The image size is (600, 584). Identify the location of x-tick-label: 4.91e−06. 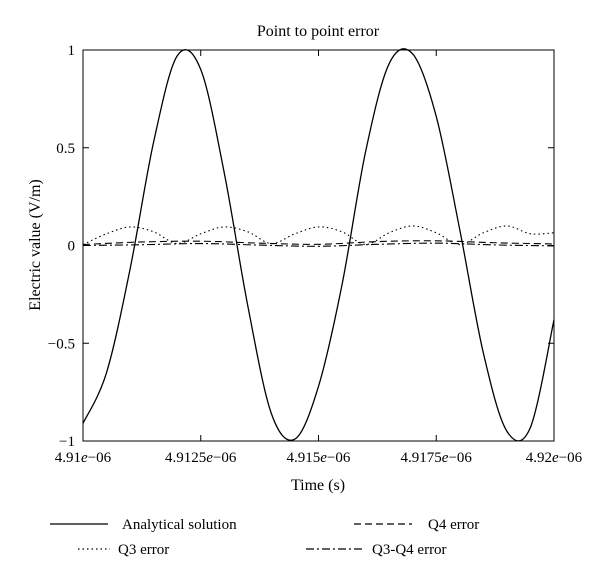
(83, 458).